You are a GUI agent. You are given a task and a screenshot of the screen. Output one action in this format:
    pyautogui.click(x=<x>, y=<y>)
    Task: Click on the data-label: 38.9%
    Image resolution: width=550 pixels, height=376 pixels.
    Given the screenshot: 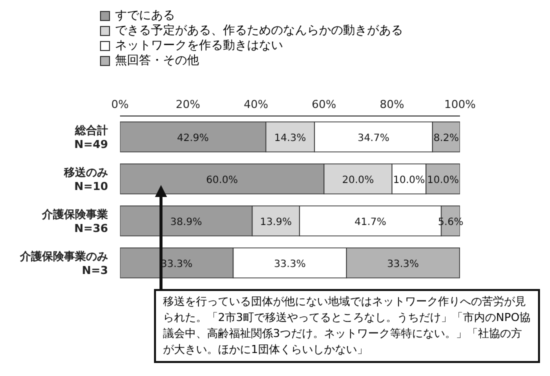 What is the action you would take?
    pyautogui.click(x=186, y=222)
    